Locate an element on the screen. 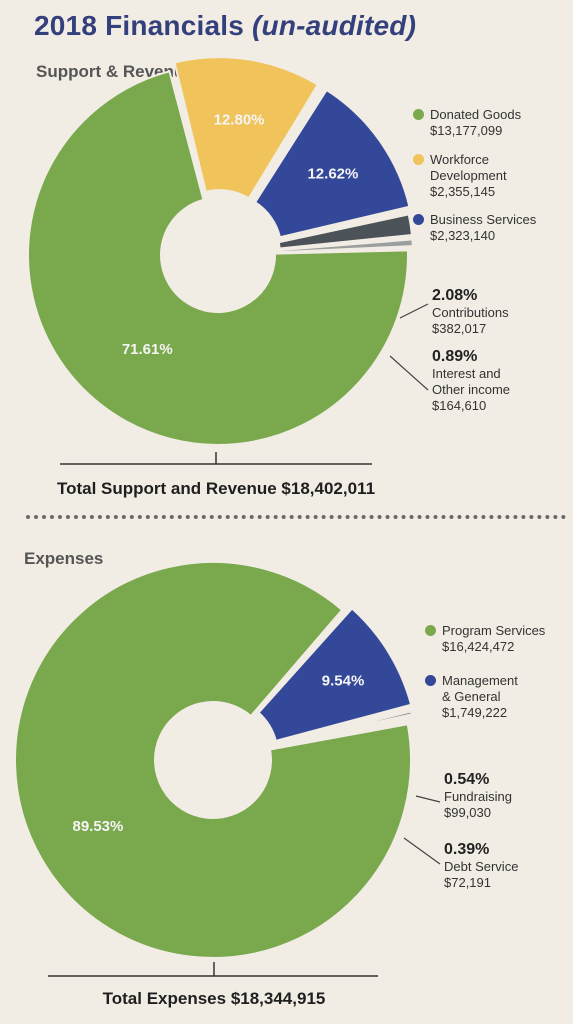 The image size is (573, 1024). legend-fundraising: 0.54% Fundraising $99,030 is located at coordinates (478, 795).